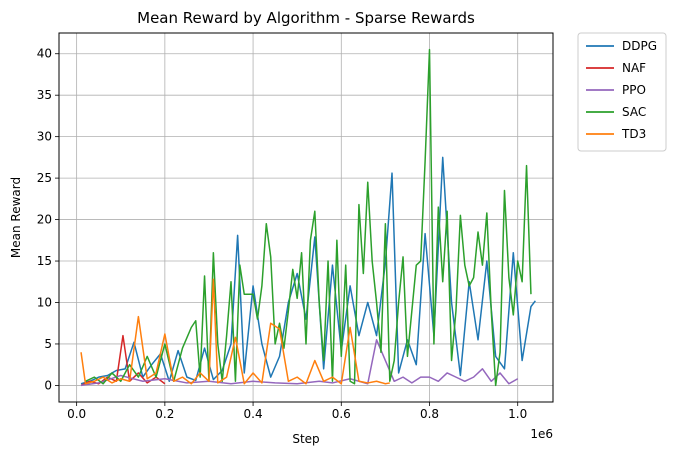 The height and width of the screenshot is (455, 678). Describe the element at coordinates (541, 434) in the screenshot. I see `x-axis-offset-text: 1e6` at that location.